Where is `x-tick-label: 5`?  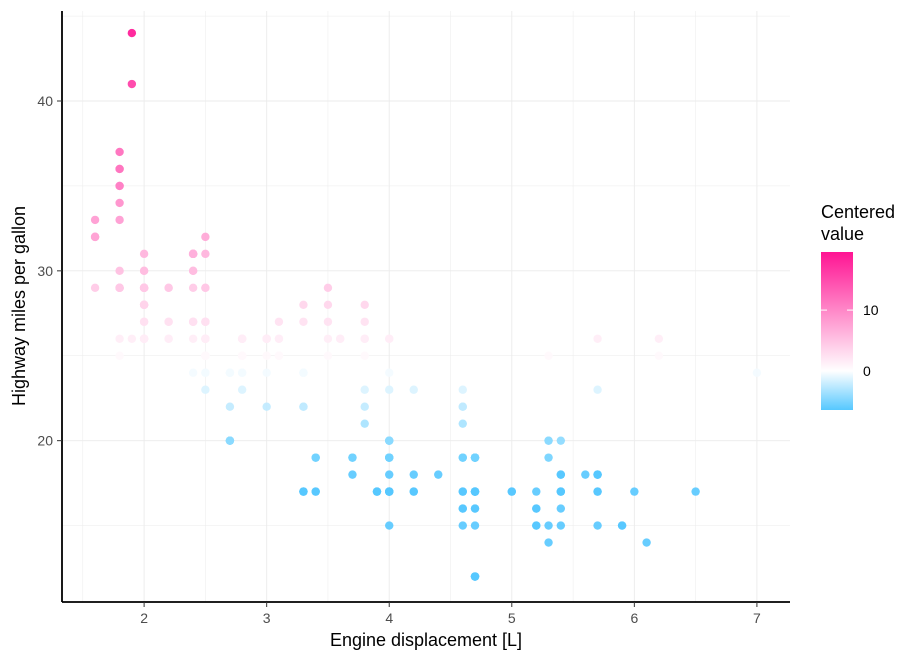
x-tick-label: 5 is located at coordinates (512, 618).